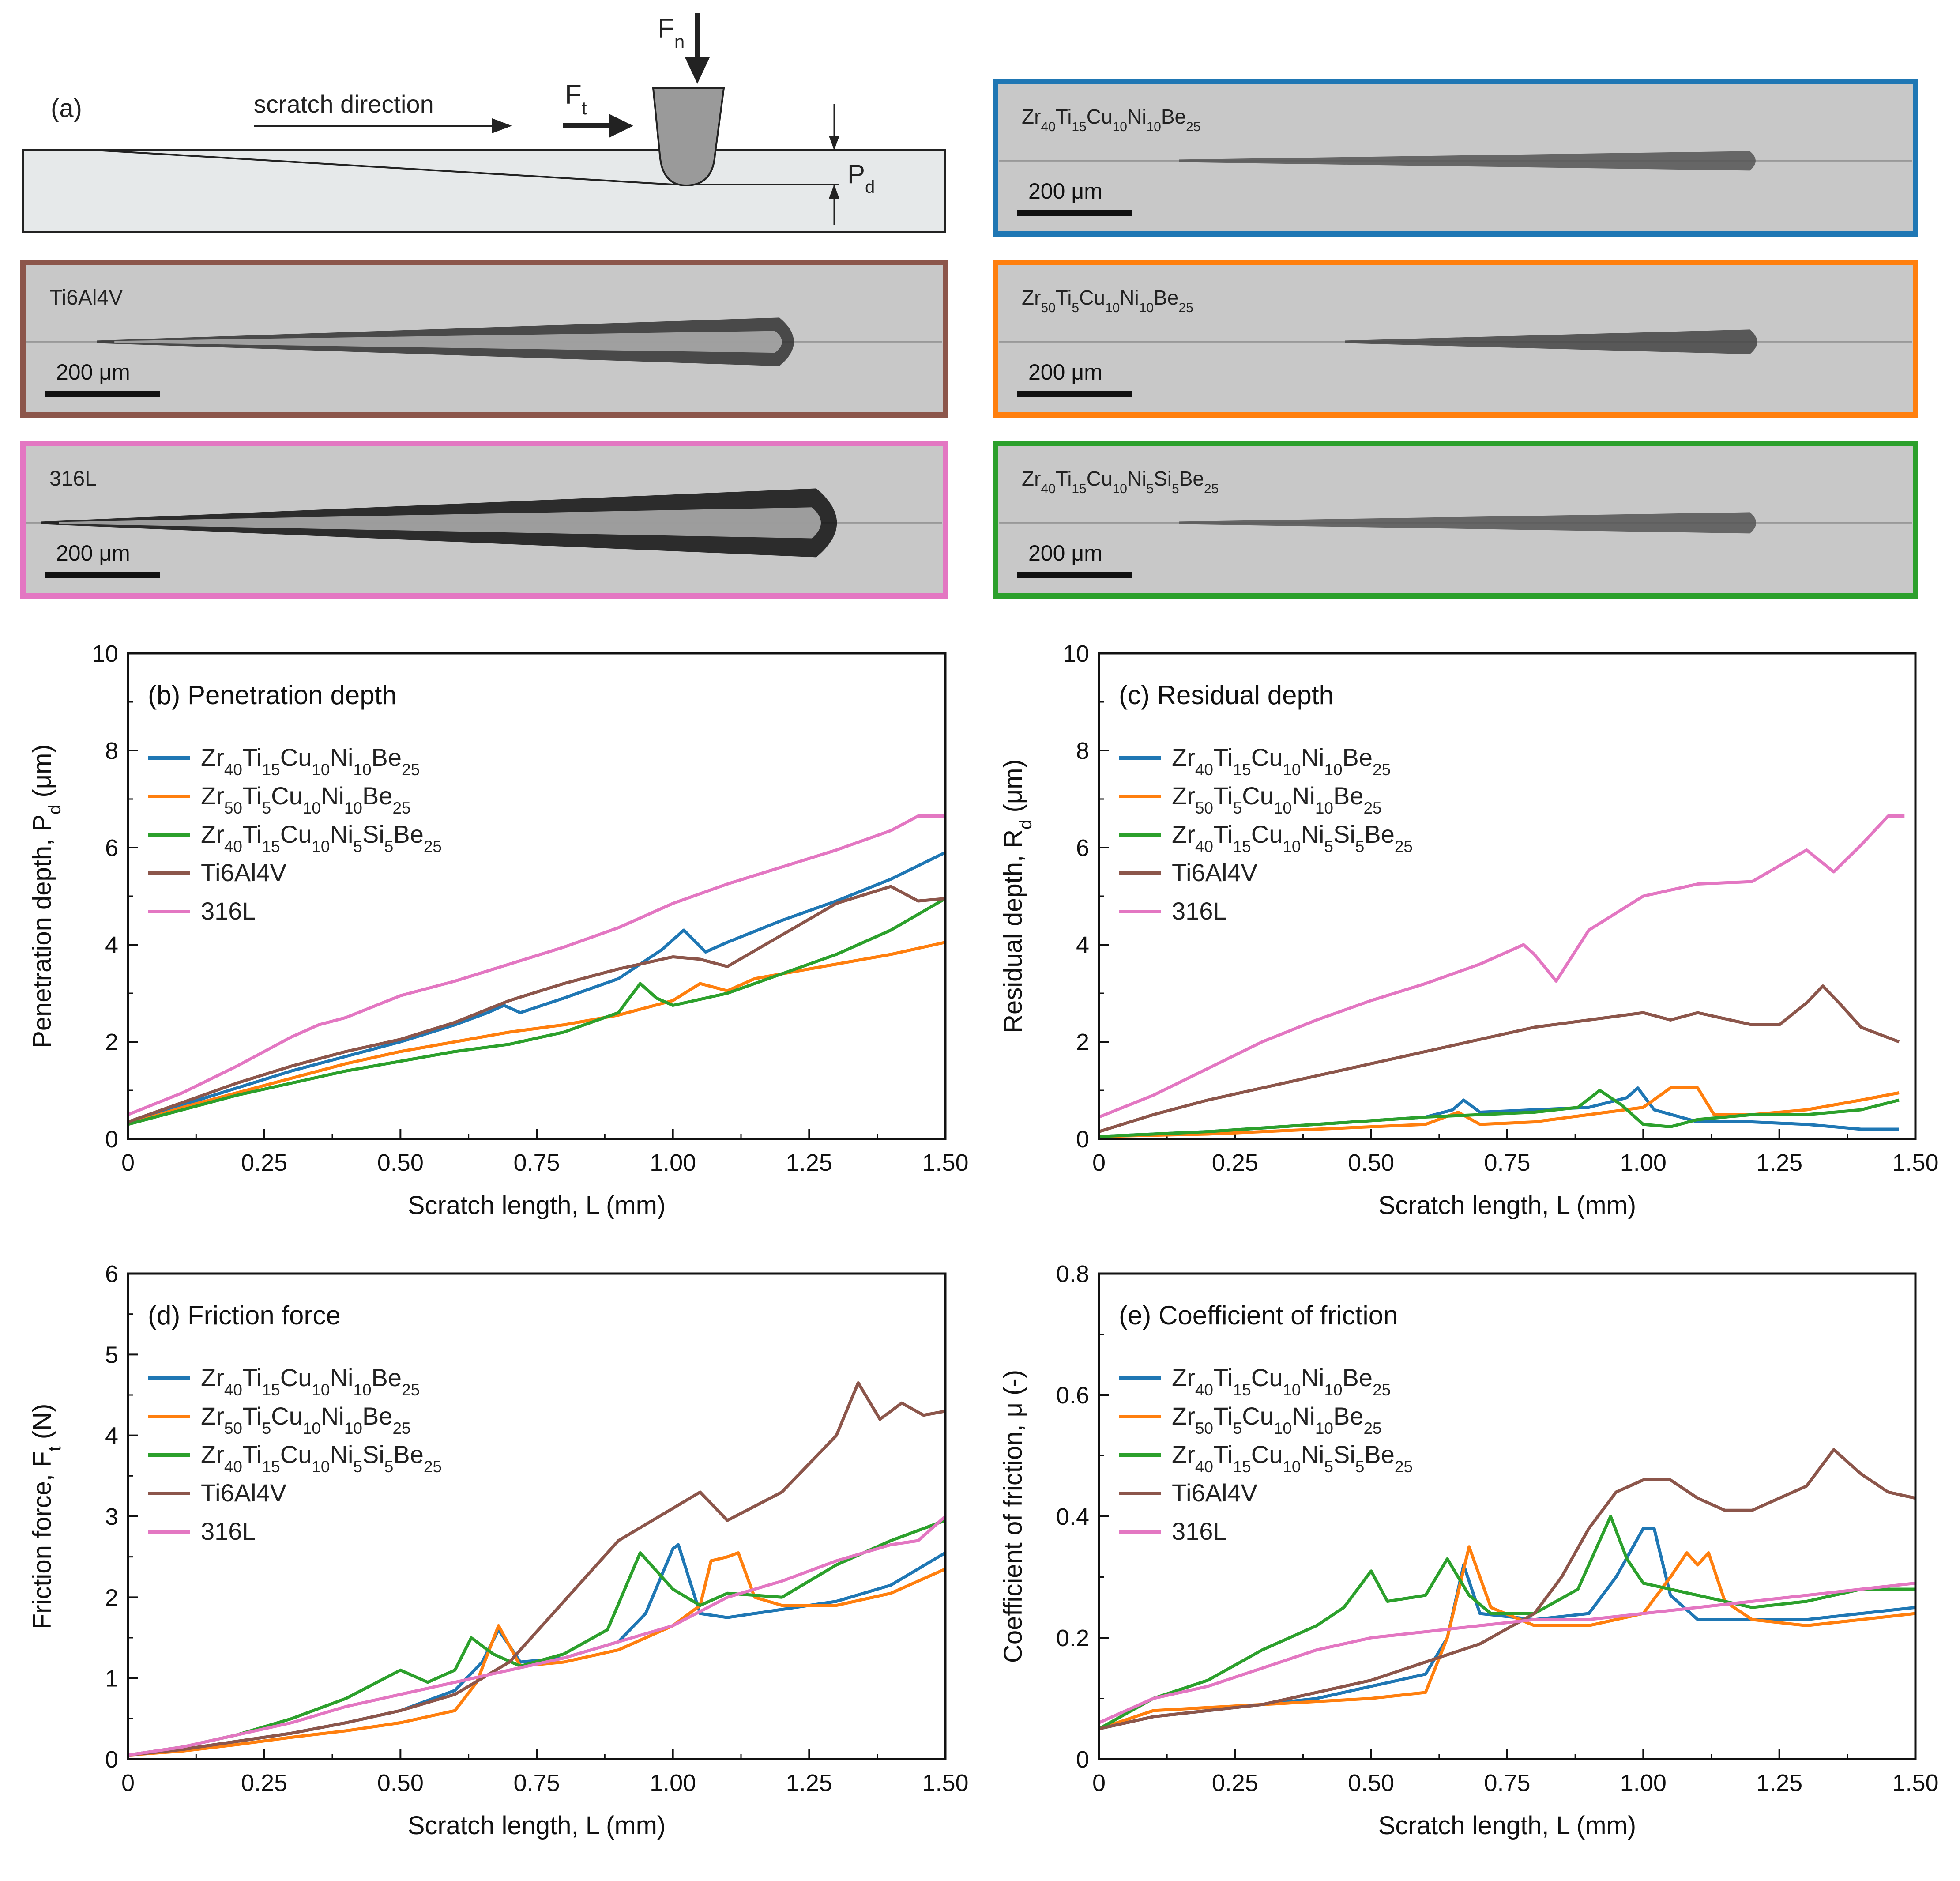 The height and width of the screenshot is (1881, 1960). What do you see at coordinates (245, 1315) in the screenshot?
I see `chart-title: (d) Friction force` at bounding box center [245, 1315].